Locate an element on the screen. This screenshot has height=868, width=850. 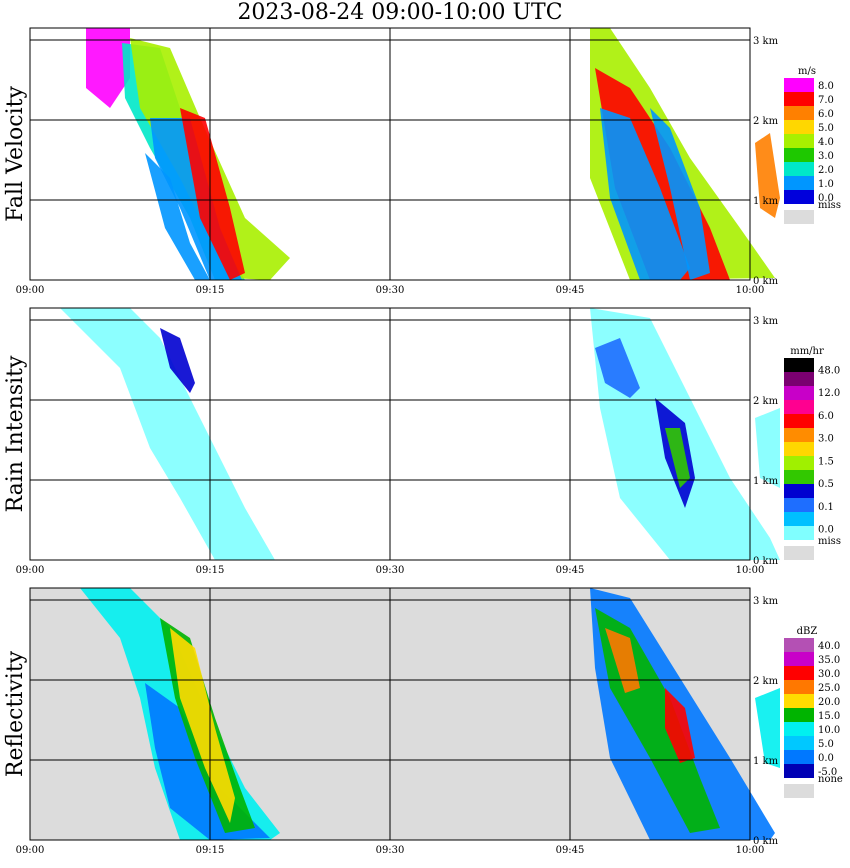
legend-label: 4.0 is located at coordinates (826, 142).